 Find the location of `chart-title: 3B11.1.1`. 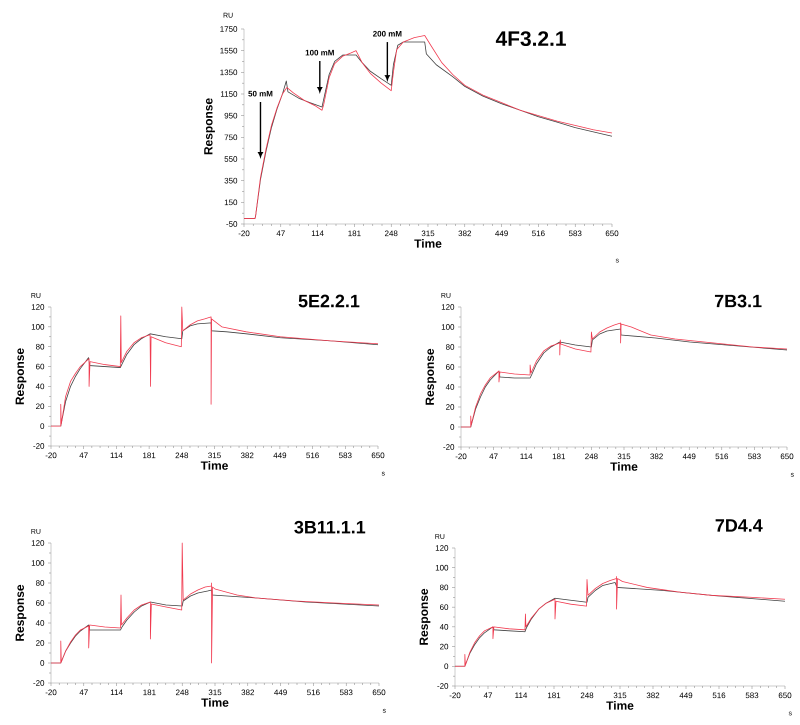

chart-title: 3B11.1.1 is located at coordinates (330, 527).